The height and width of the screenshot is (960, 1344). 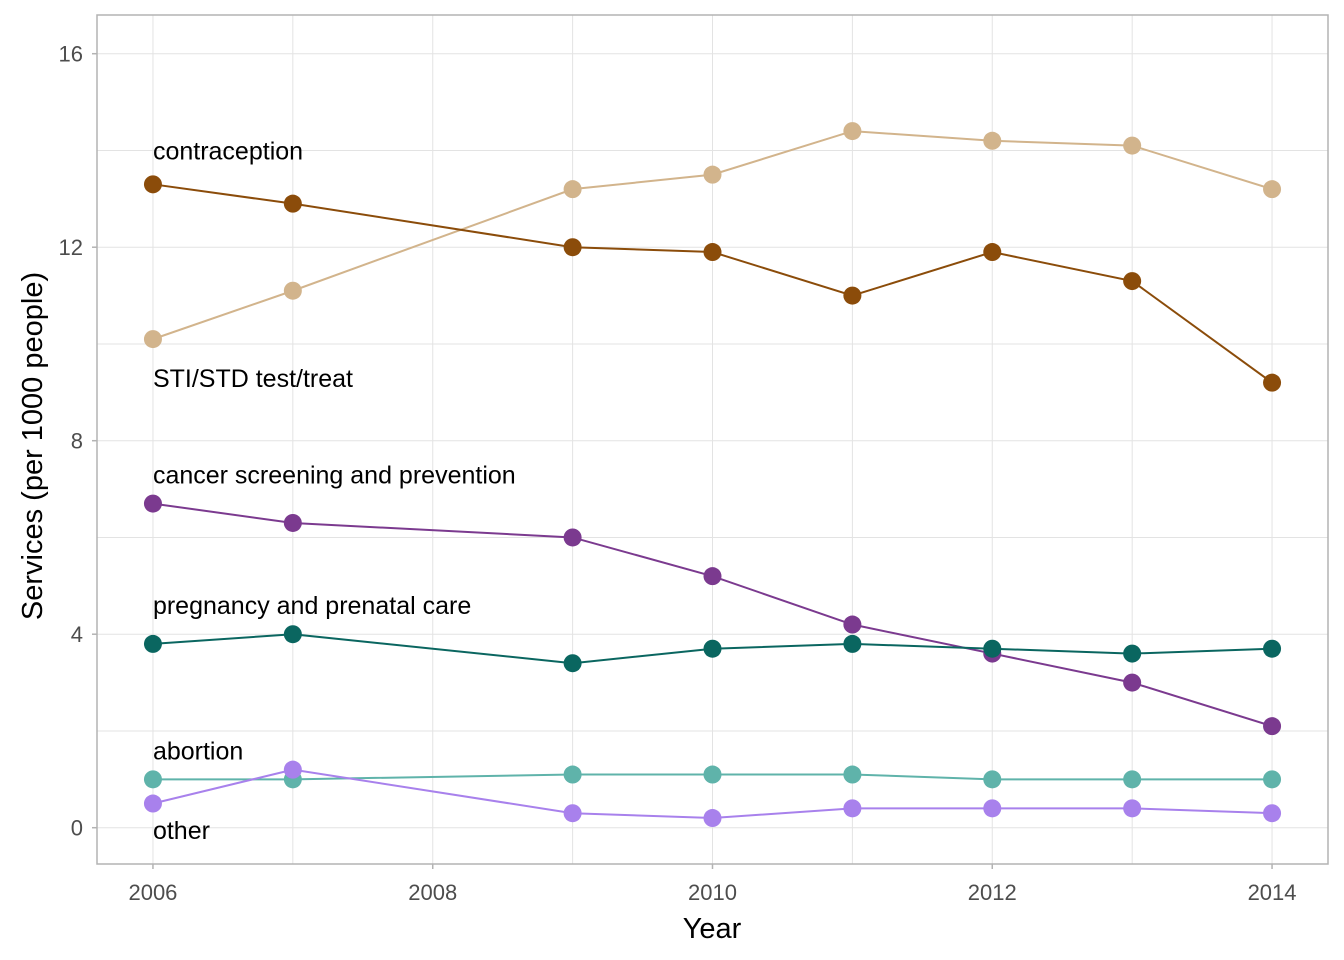 What do you see at coordinates (181, 831) in the screenshot?
I see `series-label-other: other` at bounding box center [181, 831].